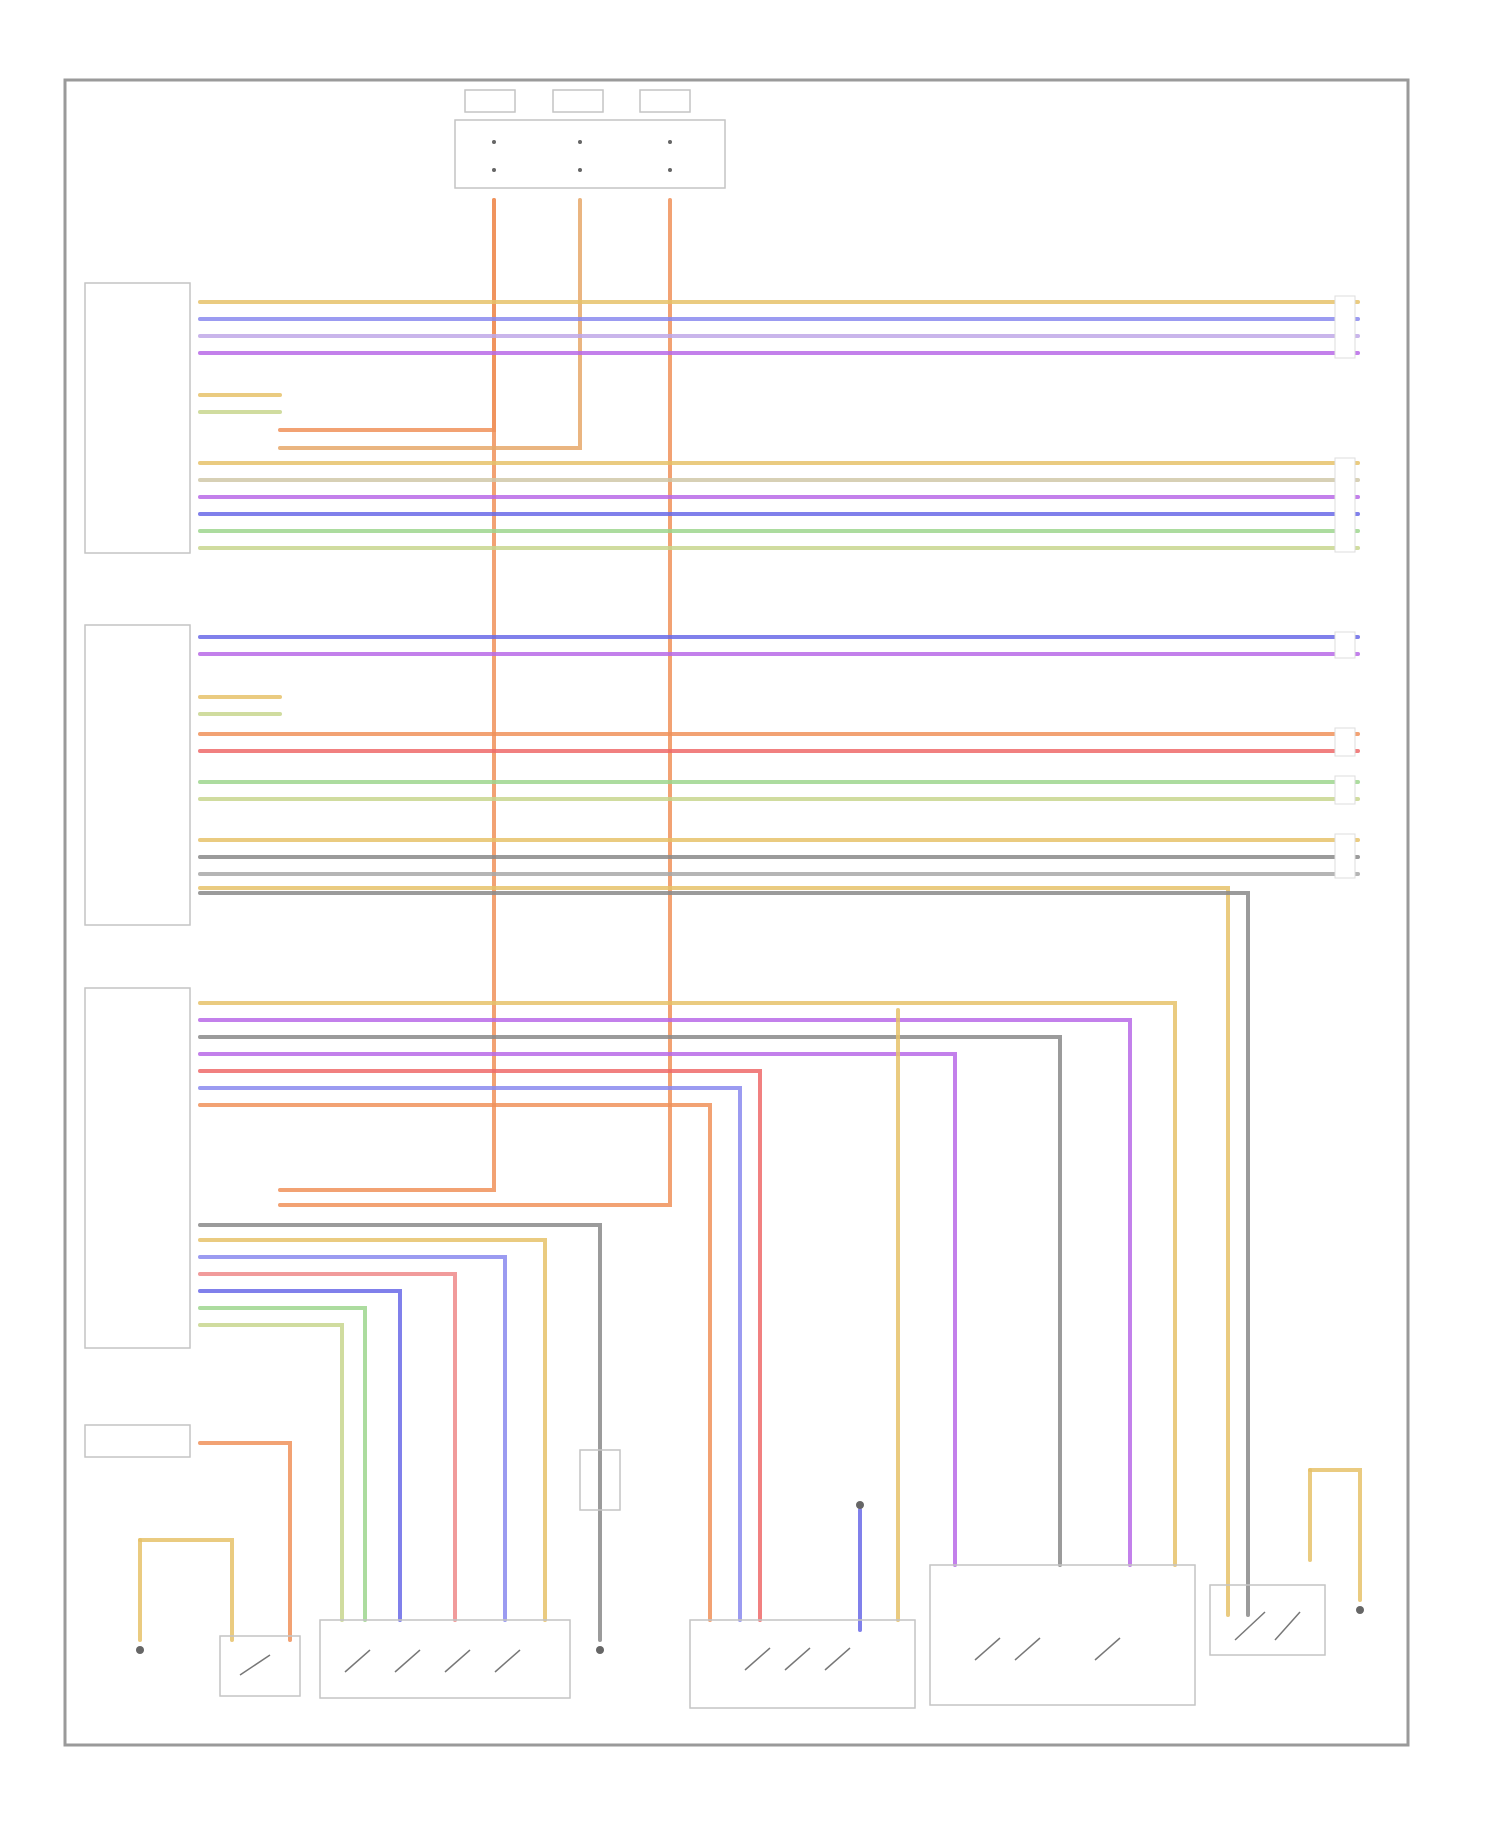 The image size is (1500, 1828). Describe the element at coordinates (750, 1577) in the screenshot. I see `ground-icon` at that location.